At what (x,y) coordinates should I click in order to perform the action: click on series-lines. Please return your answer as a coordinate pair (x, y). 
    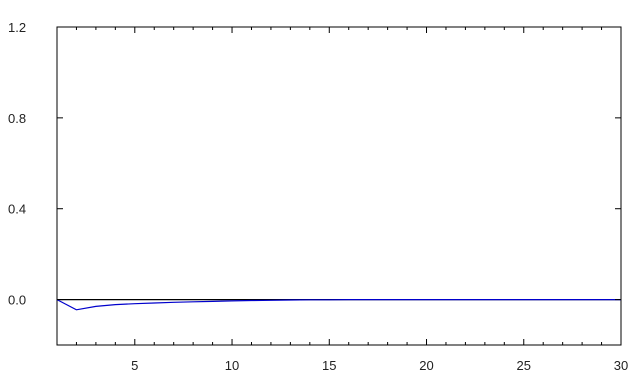
    Looking at the image, I should click on (338, 305).